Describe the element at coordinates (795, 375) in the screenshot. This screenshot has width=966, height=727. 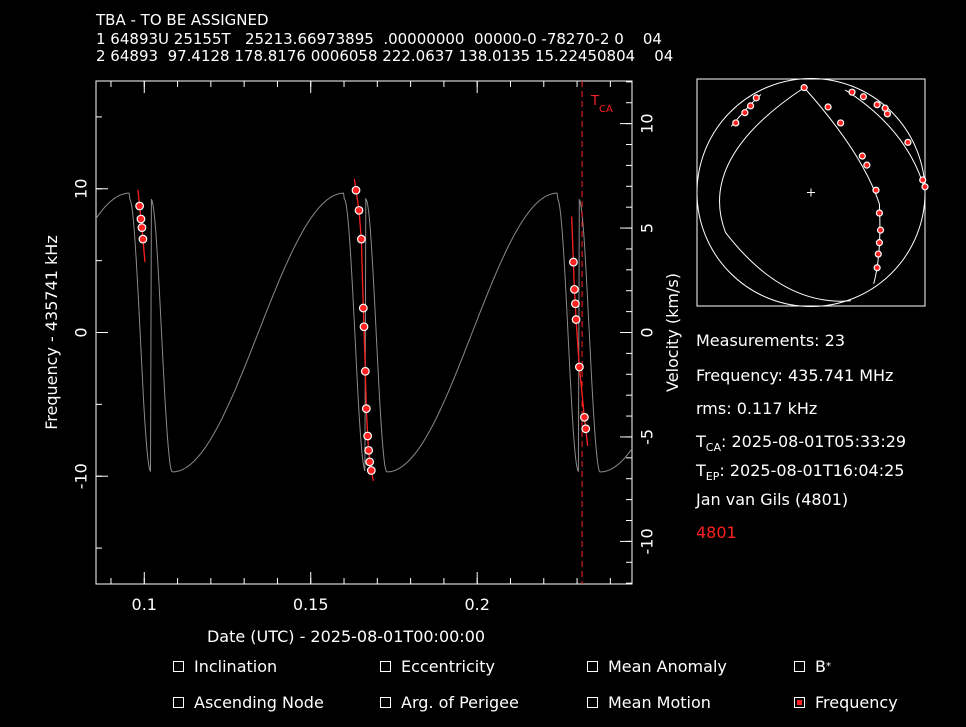
I see `stat-frequency: Frequency: 435.741 MHz` at that location.